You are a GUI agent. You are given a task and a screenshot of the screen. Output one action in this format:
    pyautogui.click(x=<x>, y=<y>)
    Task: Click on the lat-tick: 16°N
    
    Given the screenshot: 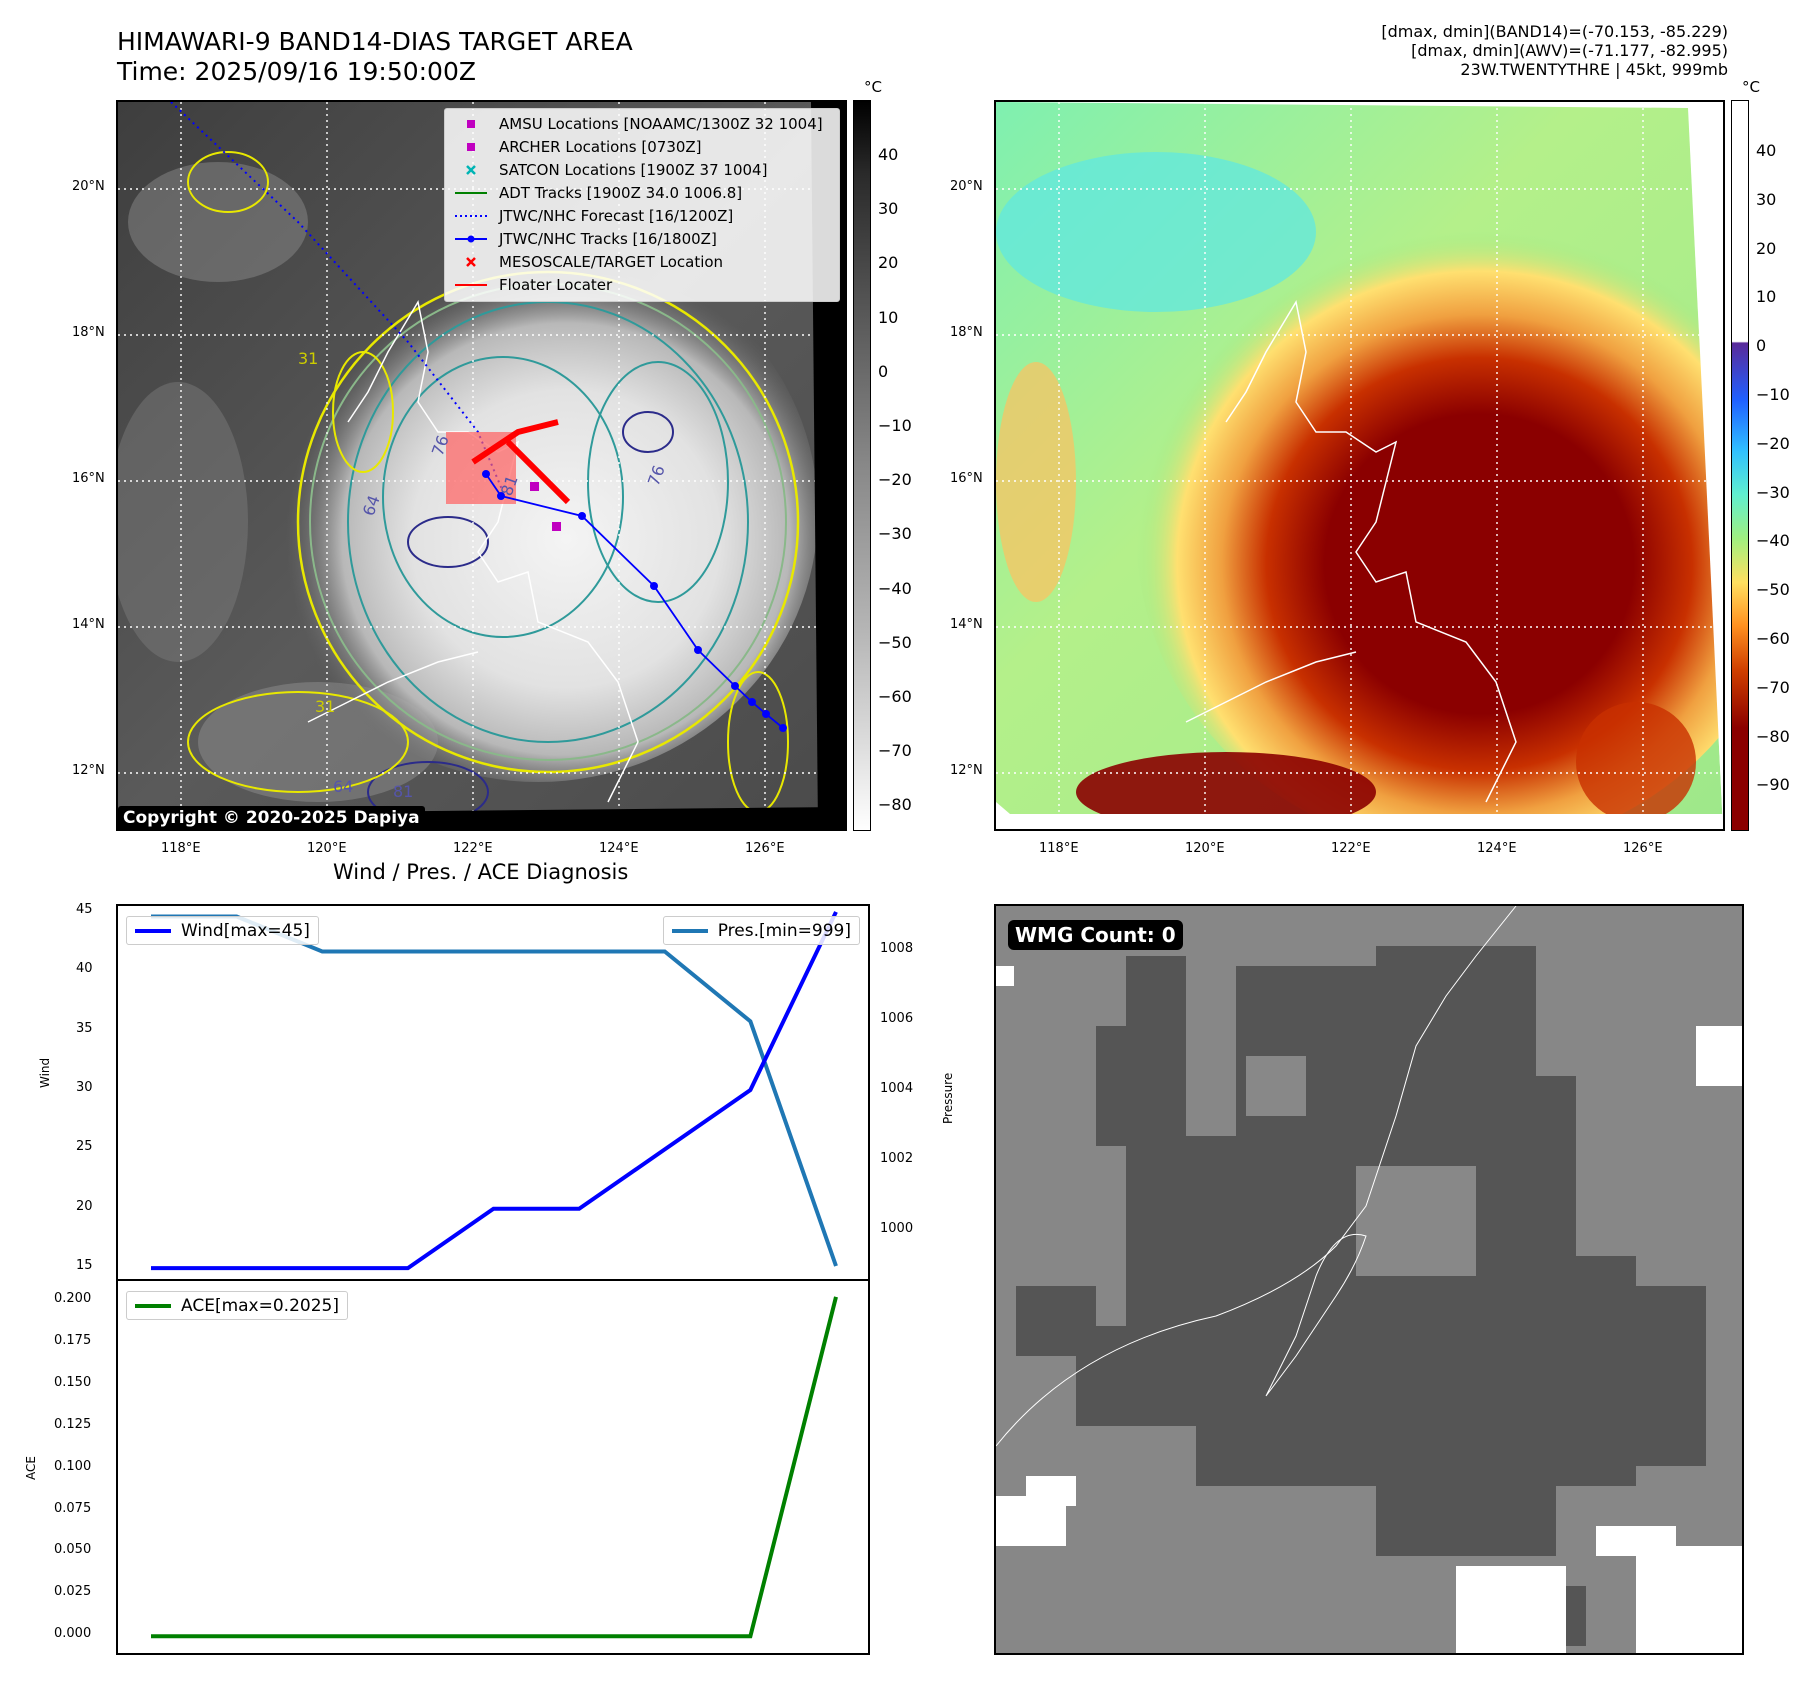 What is the action you would take?
    pyautogui.click(x=966, y=478)
    